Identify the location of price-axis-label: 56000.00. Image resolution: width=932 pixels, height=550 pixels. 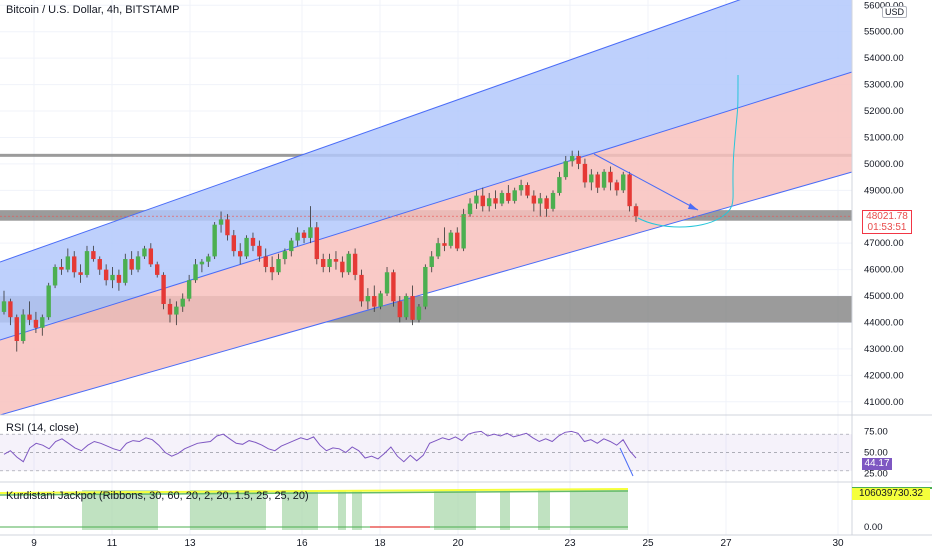
(884, 5).